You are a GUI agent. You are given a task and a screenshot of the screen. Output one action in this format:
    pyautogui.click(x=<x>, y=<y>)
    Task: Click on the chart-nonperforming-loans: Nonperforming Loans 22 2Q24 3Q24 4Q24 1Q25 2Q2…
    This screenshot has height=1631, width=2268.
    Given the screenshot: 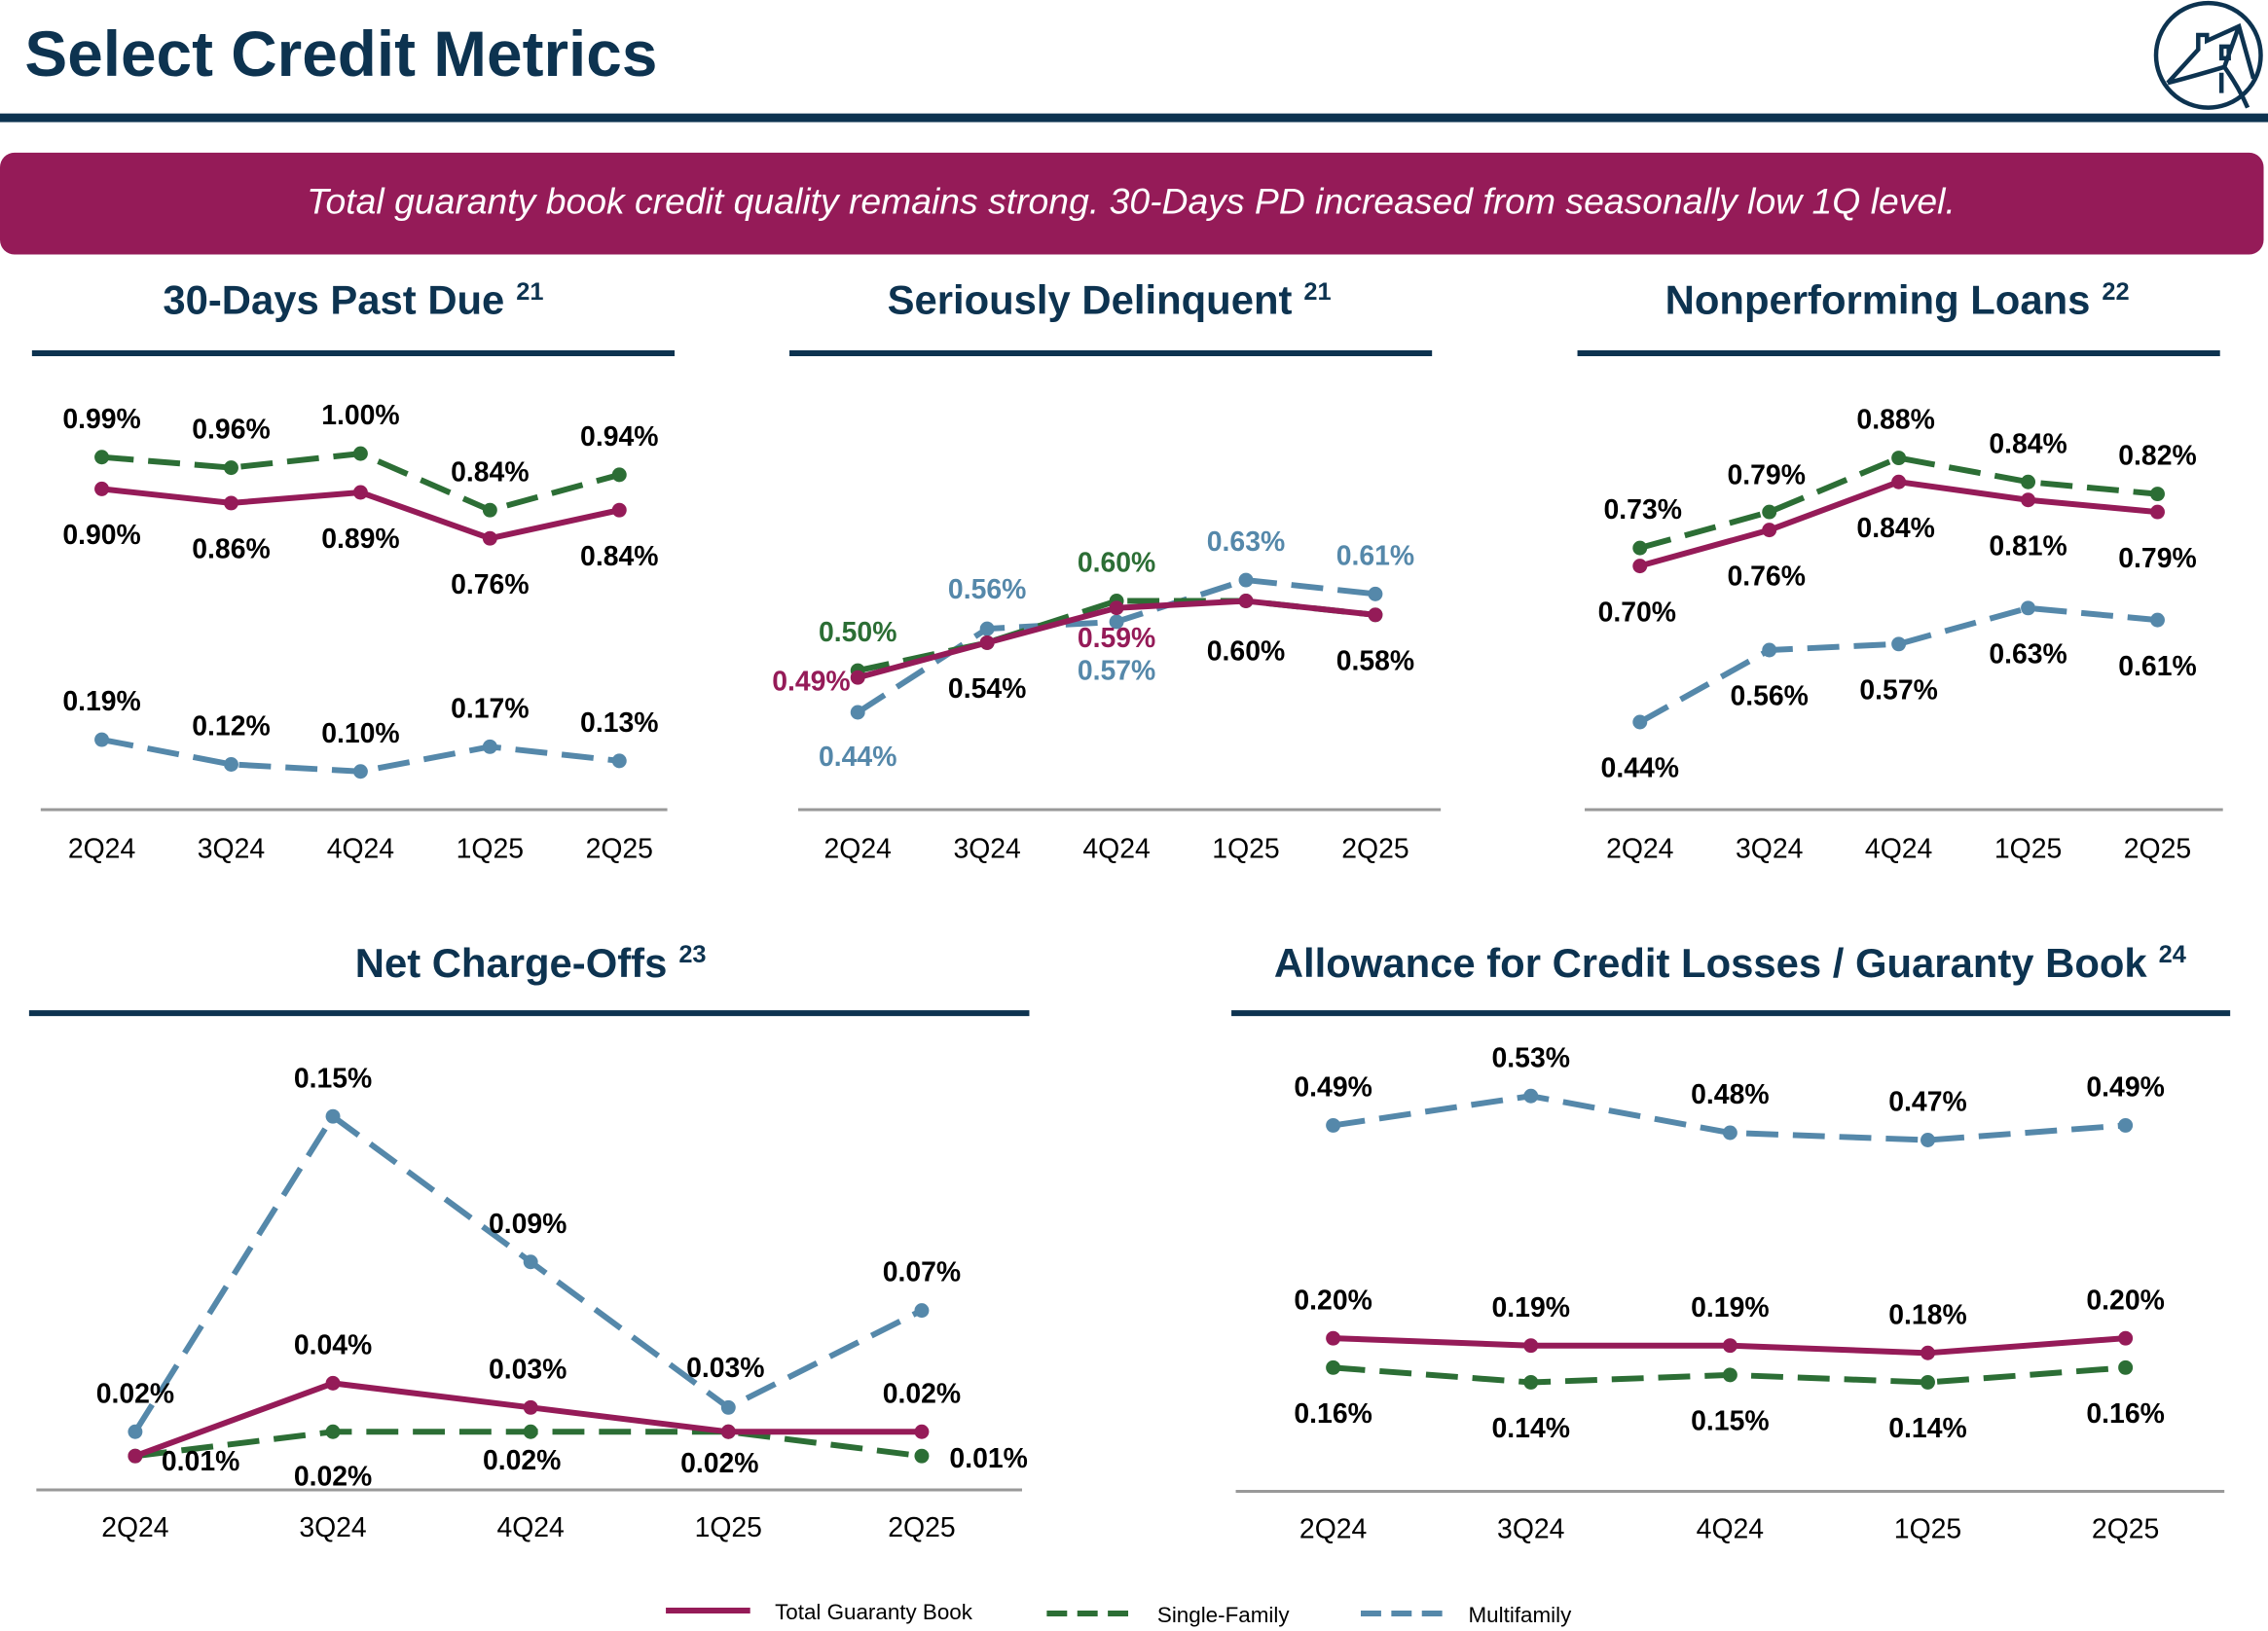 What is the action you would take?
    pyautogui.click(x=1900, y=570)
    